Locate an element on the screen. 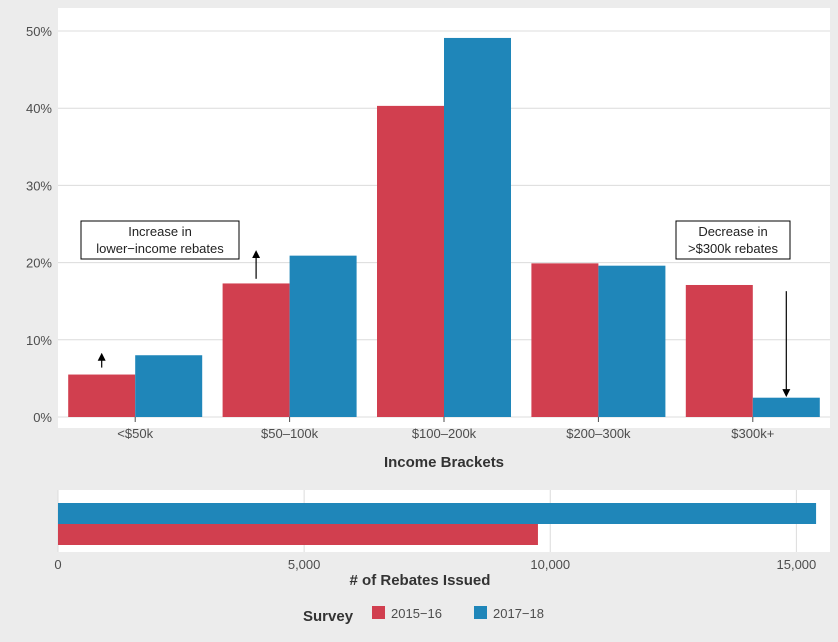  annotation-text: lower−income rebates is located at coordinates (160, 248).